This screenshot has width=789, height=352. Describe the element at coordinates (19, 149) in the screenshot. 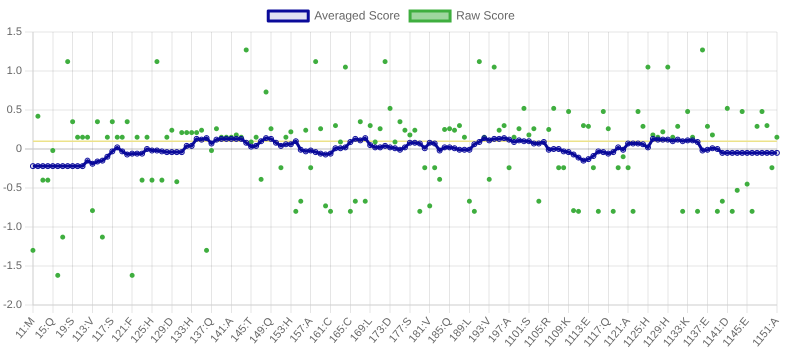

I see `y-tick-label: 0` at that location.